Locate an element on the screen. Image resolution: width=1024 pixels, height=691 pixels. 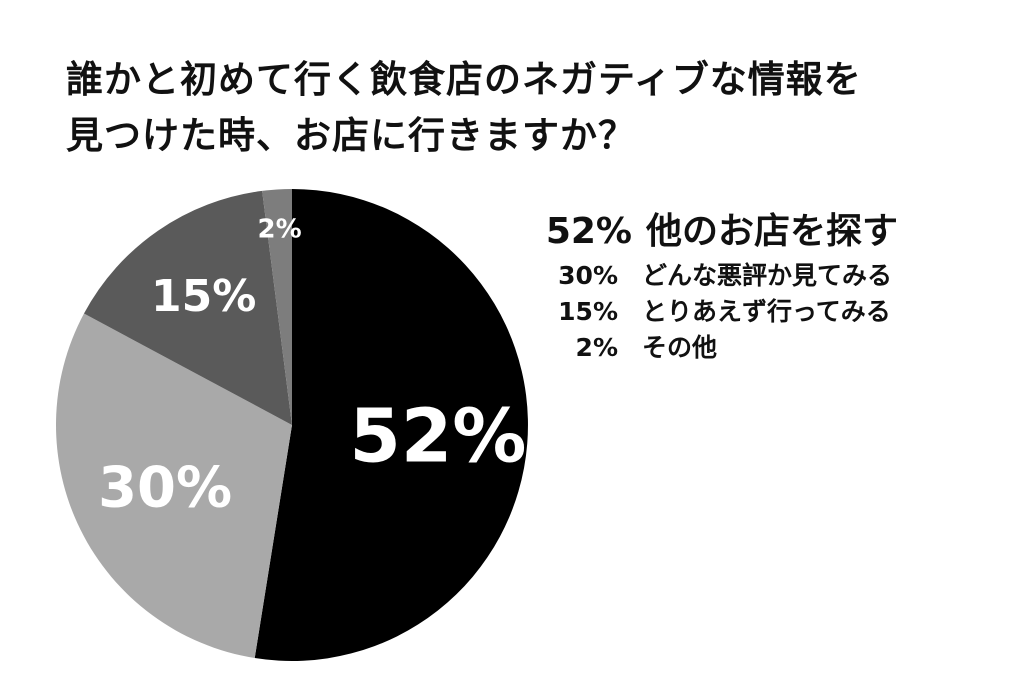
legend-item-3-label: とりあえず行ってみる is located at coordinates (766, 311).